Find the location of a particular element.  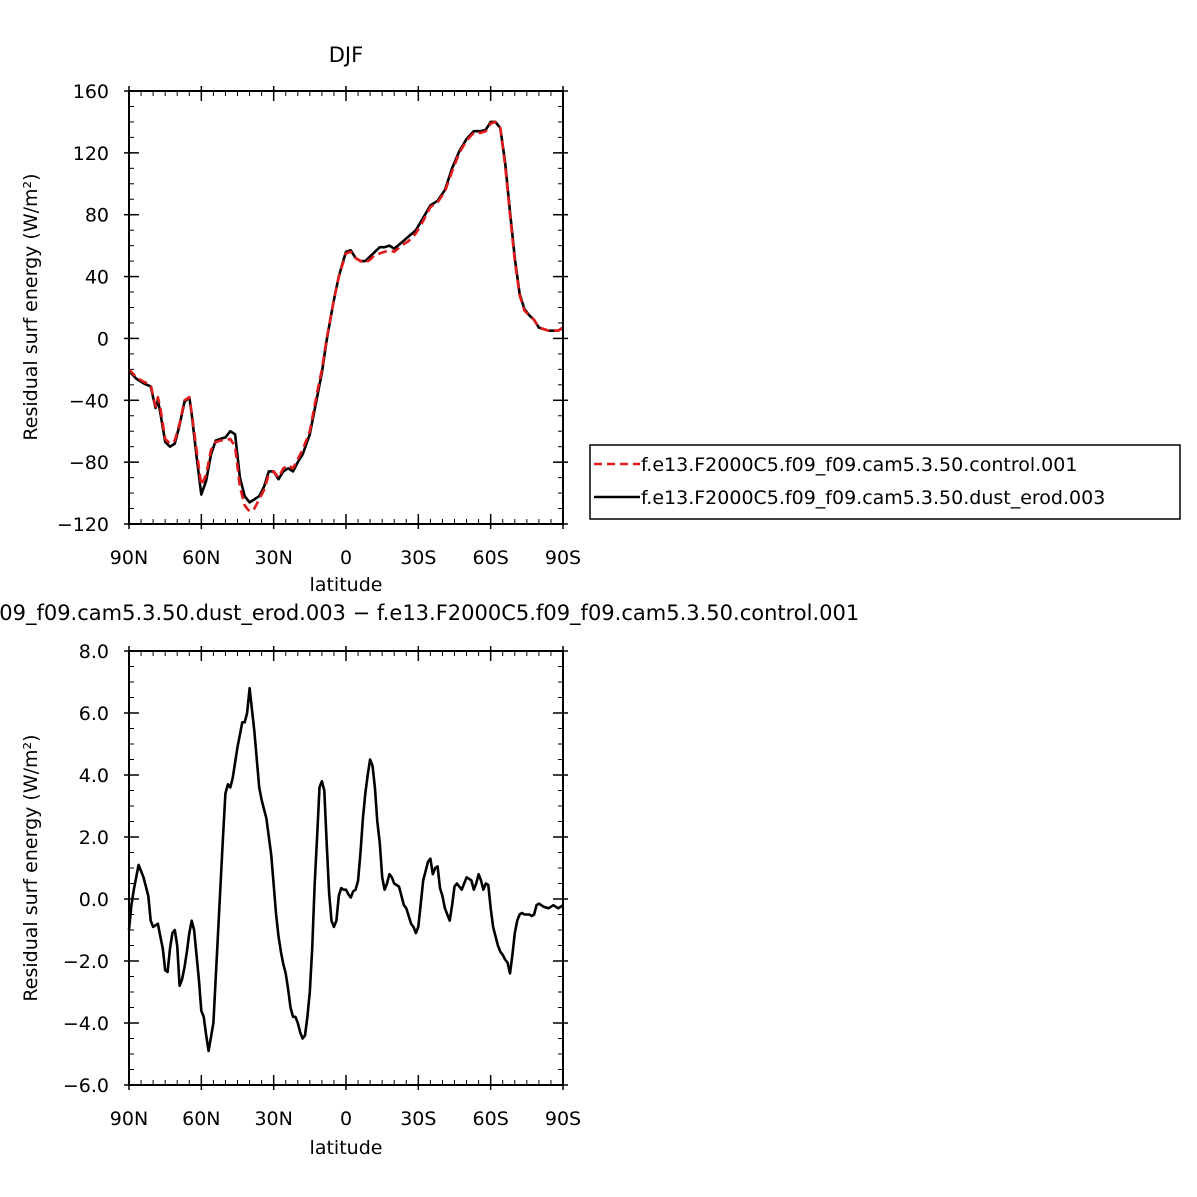

legend-box is located at coordinates (885, 482).